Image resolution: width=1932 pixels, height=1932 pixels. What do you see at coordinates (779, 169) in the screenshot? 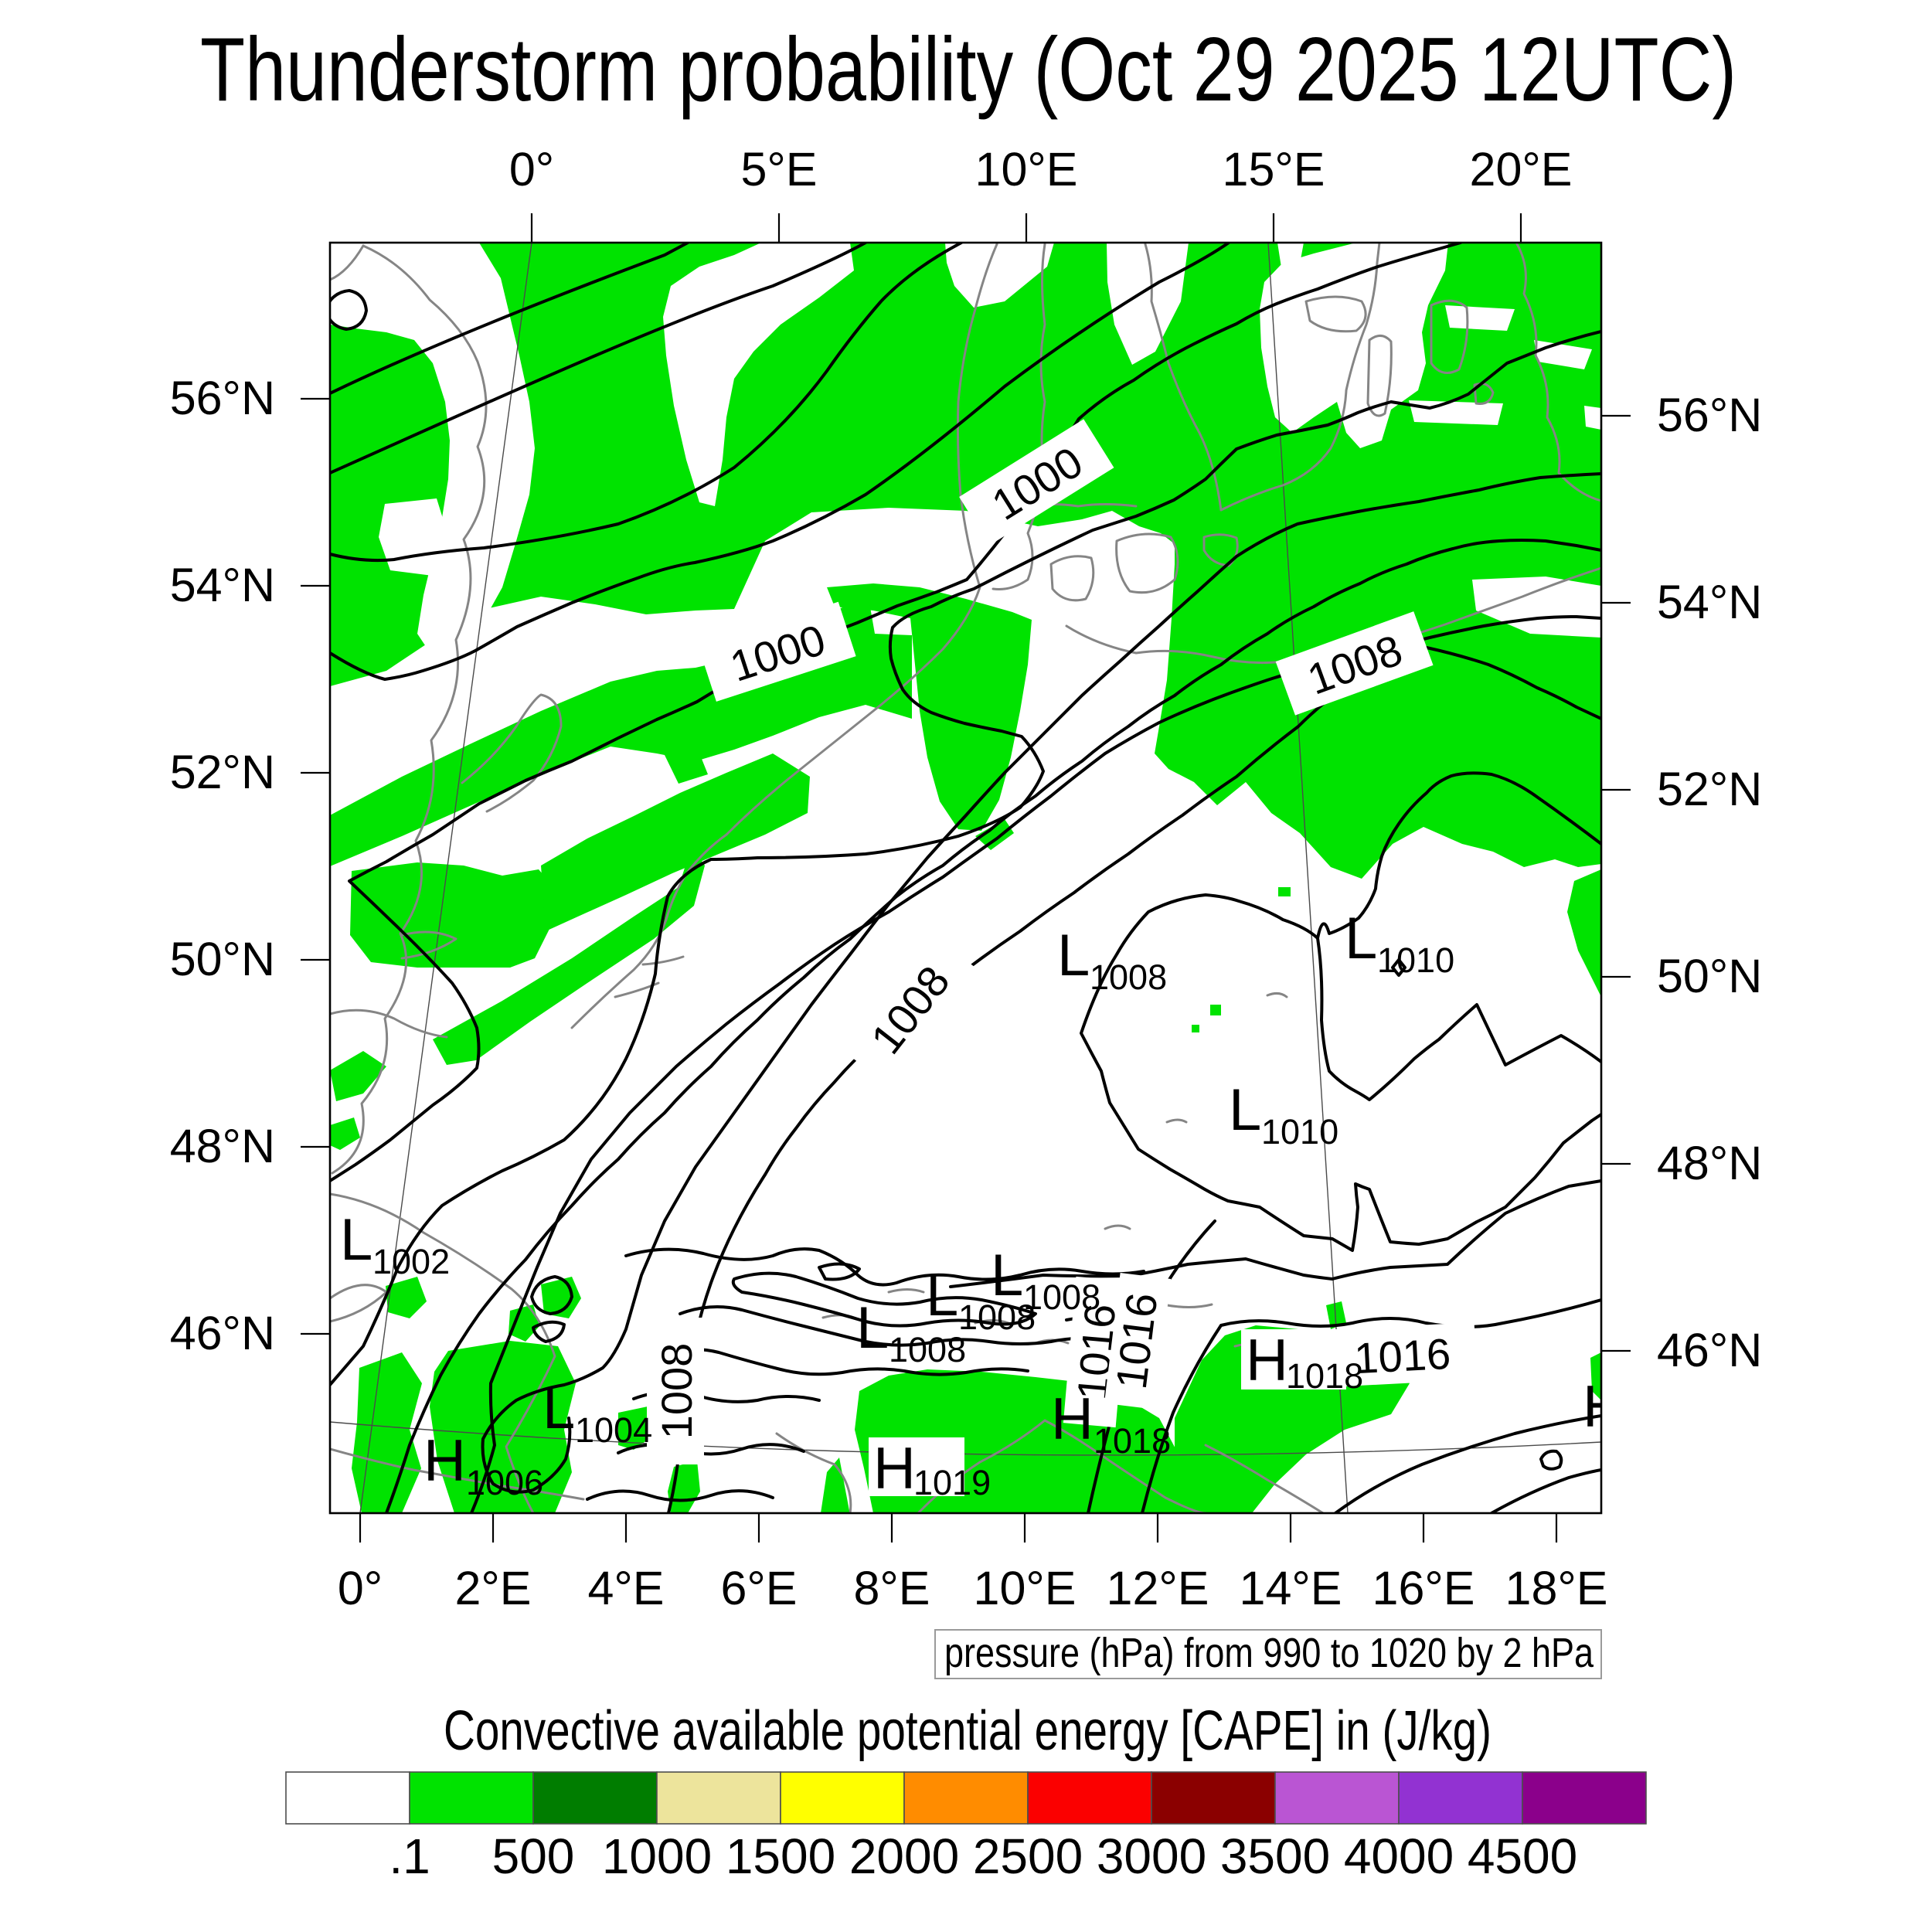
I see `svg-text: 5°E` at bounding box center [779, 169].